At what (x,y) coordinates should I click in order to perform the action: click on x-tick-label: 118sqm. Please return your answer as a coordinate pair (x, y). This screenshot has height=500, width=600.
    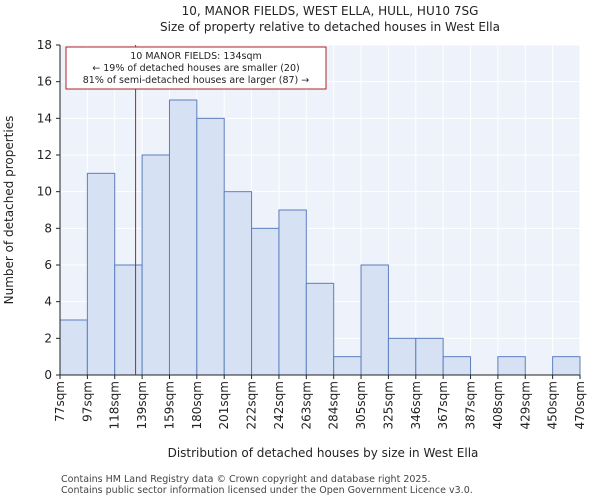
    Looking at the image, I should click on (115, 405).